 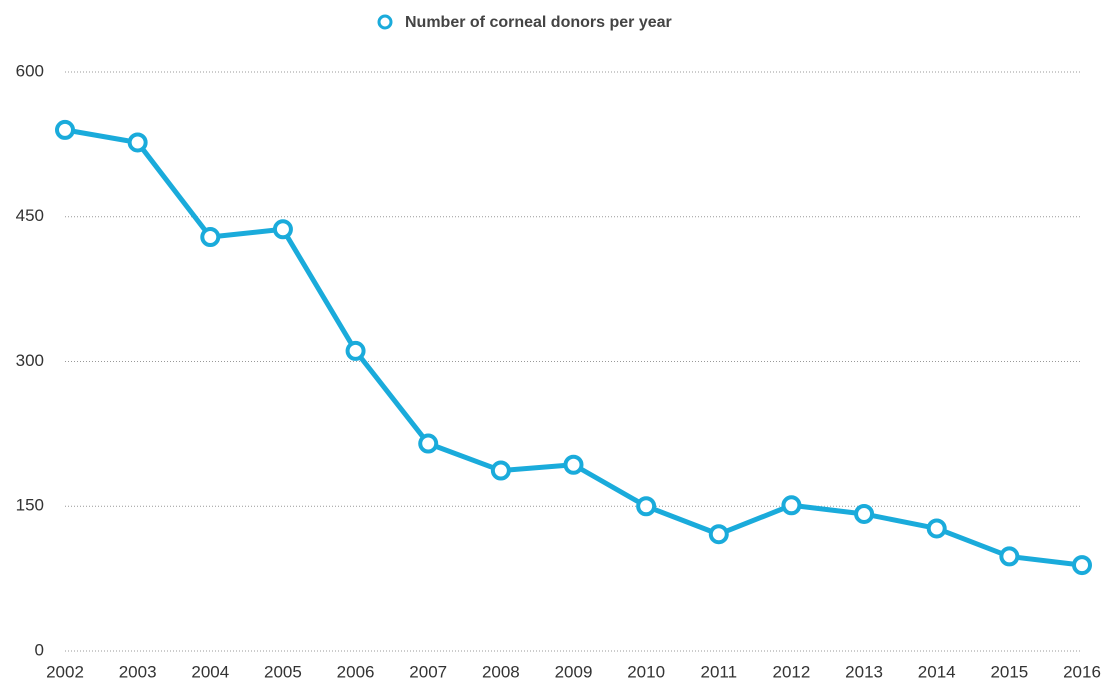 What do you see at coordinates (501, 671) in the screenshot?
I see `x-tick-label: 2008` at bounding box center [501, 671].